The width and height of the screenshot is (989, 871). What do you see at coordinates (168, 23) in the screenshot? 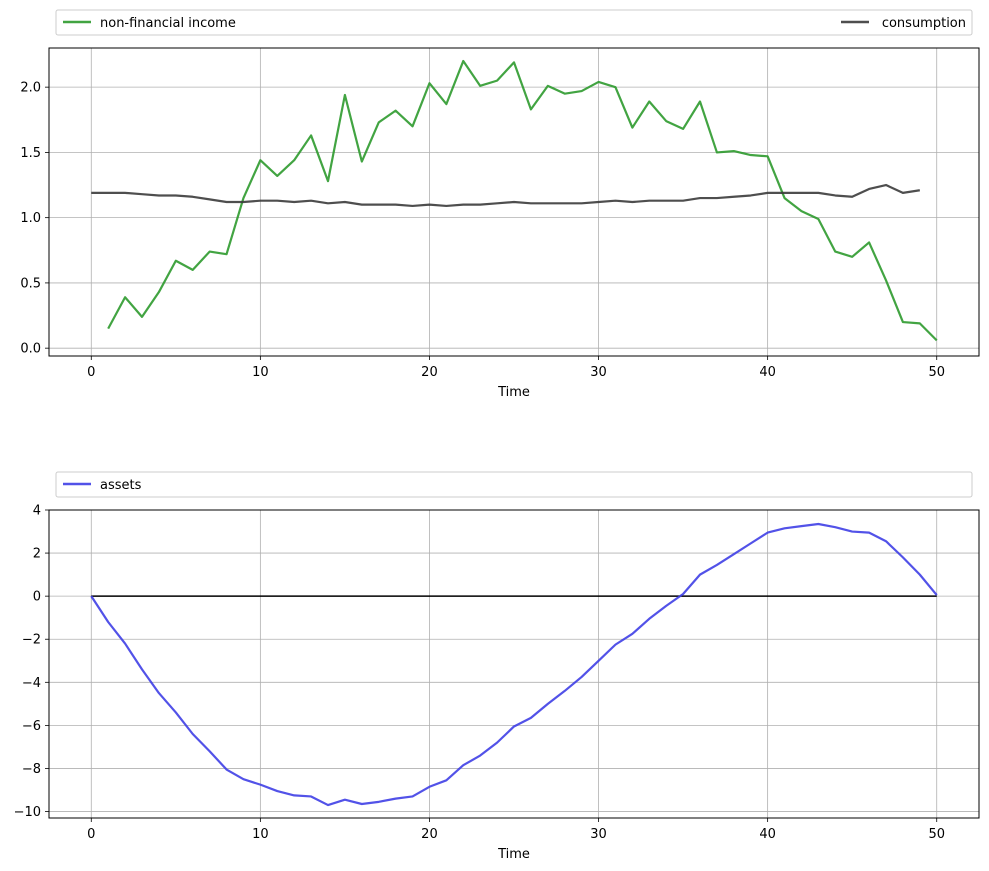
I see `legend-label-non-financial-income: non-financial income` at bounding box center [168, 23].